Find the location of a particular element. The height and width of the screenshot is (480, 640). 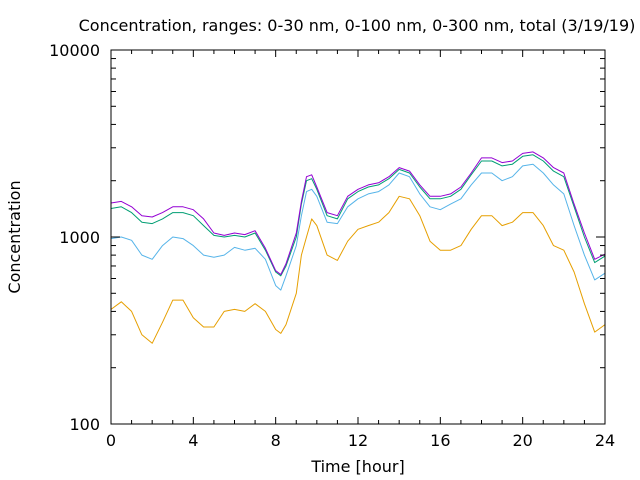

x-tick-label: 12 is located at coordinates (358, 440).